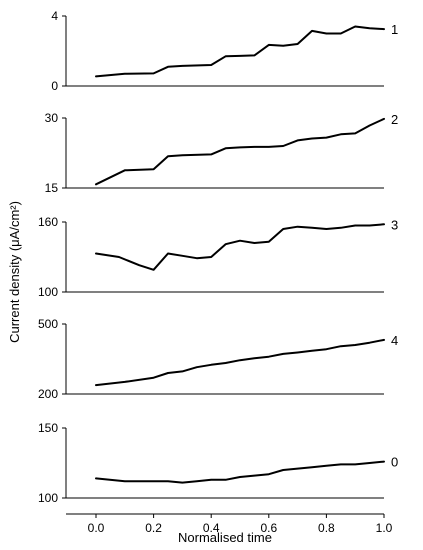  I want to click on series-label: 3, so click(394, 224).